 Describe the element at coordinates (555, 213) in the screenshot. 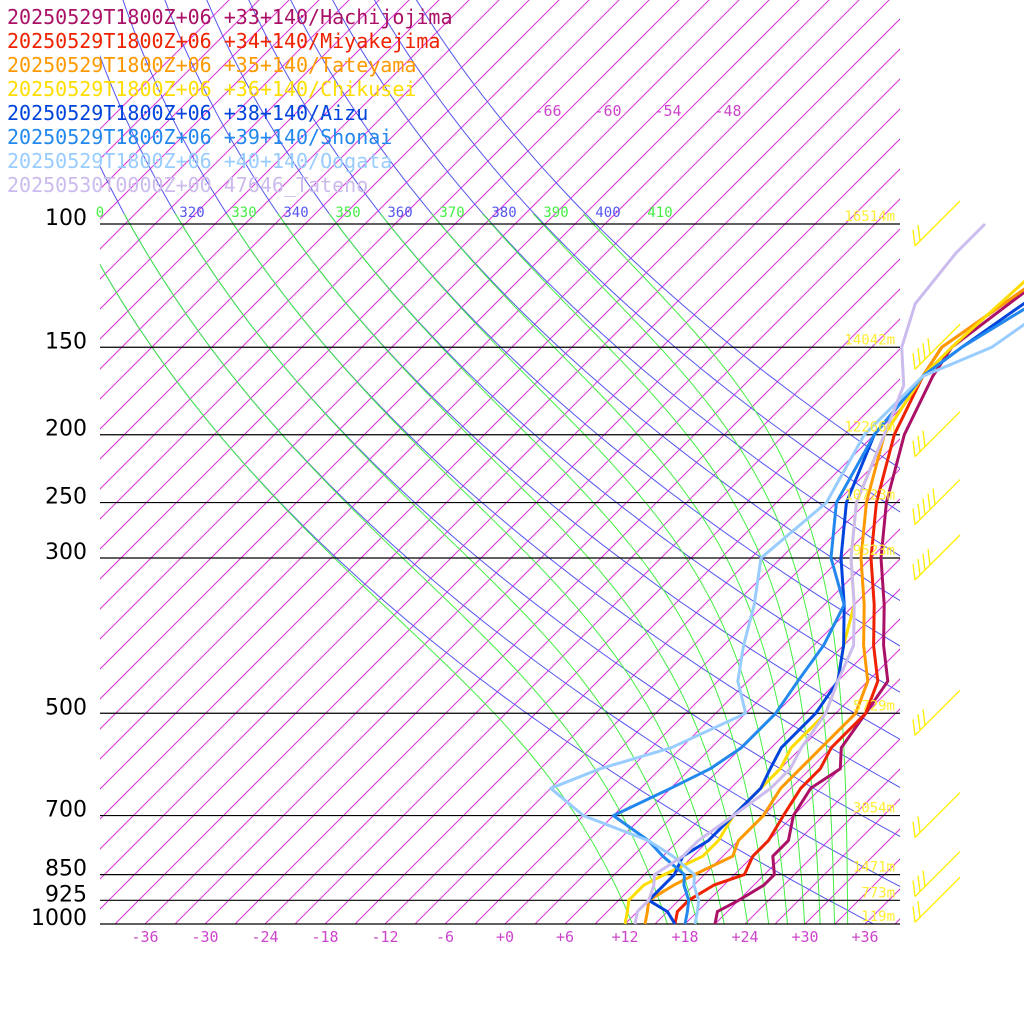

I see `theta-label: 390` at that location.